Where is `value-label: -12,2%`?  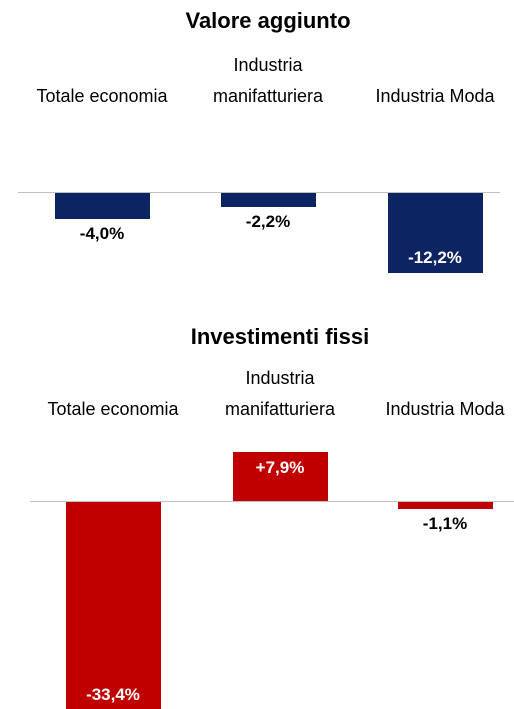 value-label: -12,2% is located at coordinates (435, 257).